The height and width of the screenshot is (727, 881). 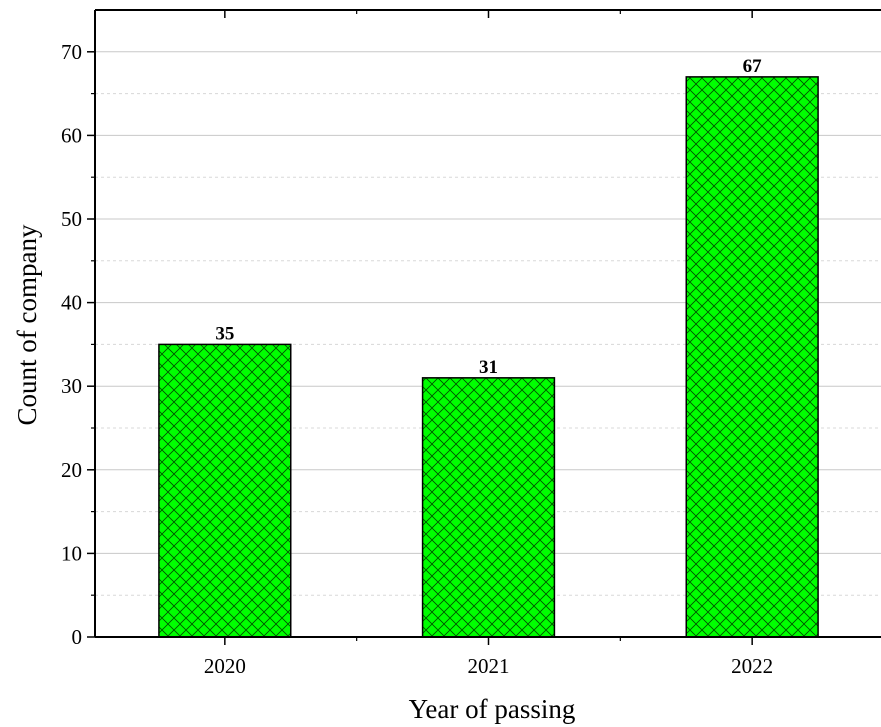 I want to click on bar-2020, so click(x=225, y=490).